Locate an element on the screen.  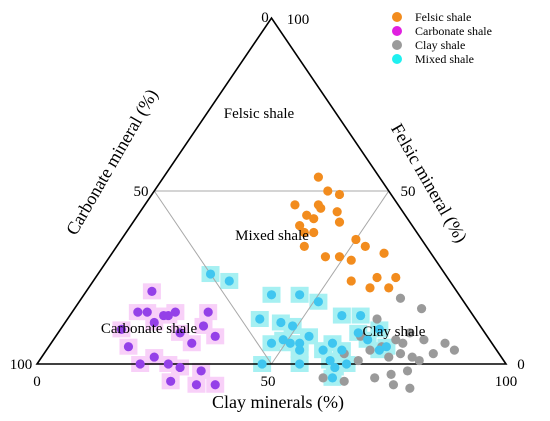
right-tick-50: 50 is located at coordinates (408, 192).